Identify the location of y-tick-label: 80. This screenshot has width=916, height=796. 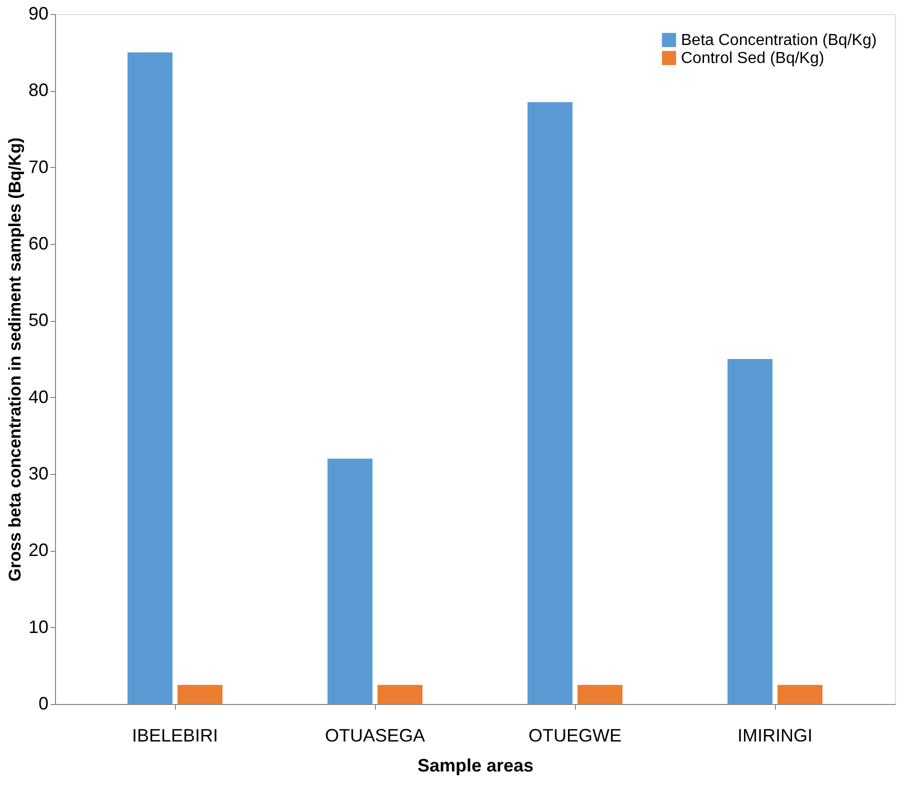
(38, 90).